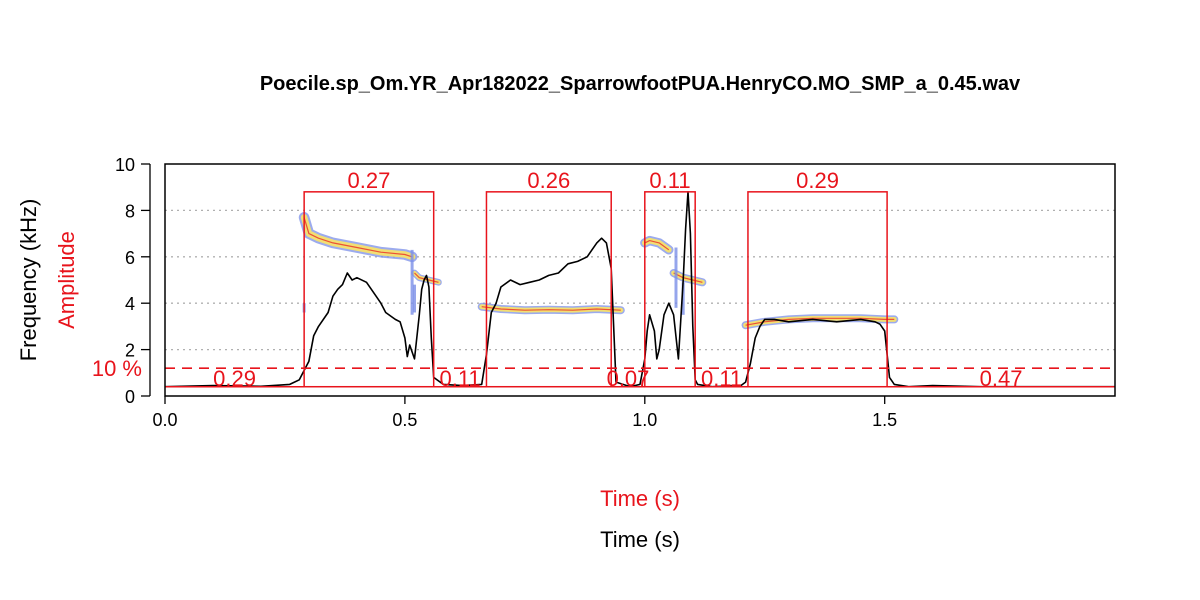 This screenshot has width=1200, height=600. I want to click on signal-duration-label: 0.26, so click(548, 180).